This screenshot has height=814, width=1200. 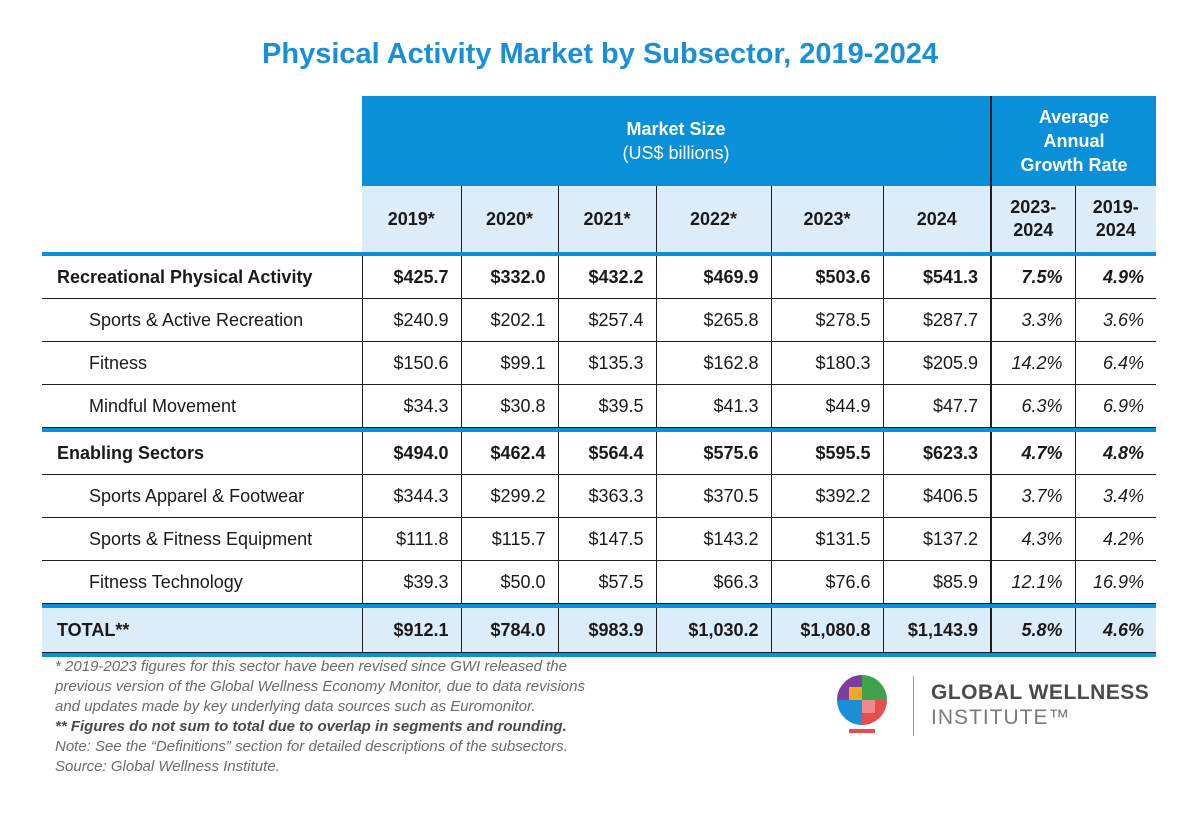 What do you see at coordinates (1074, 117) in the screenshot?
I see `growth-label-1: Average` at bounding box center [1074, 117].